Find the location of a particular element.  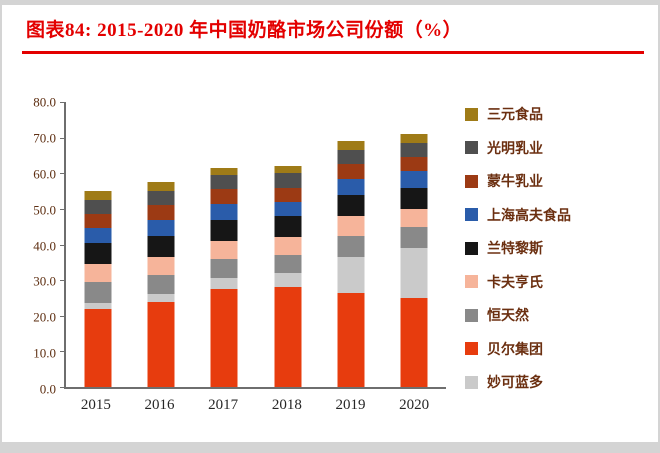

legend-label: 兰特黎斯 is located at coordinates (515, 249).